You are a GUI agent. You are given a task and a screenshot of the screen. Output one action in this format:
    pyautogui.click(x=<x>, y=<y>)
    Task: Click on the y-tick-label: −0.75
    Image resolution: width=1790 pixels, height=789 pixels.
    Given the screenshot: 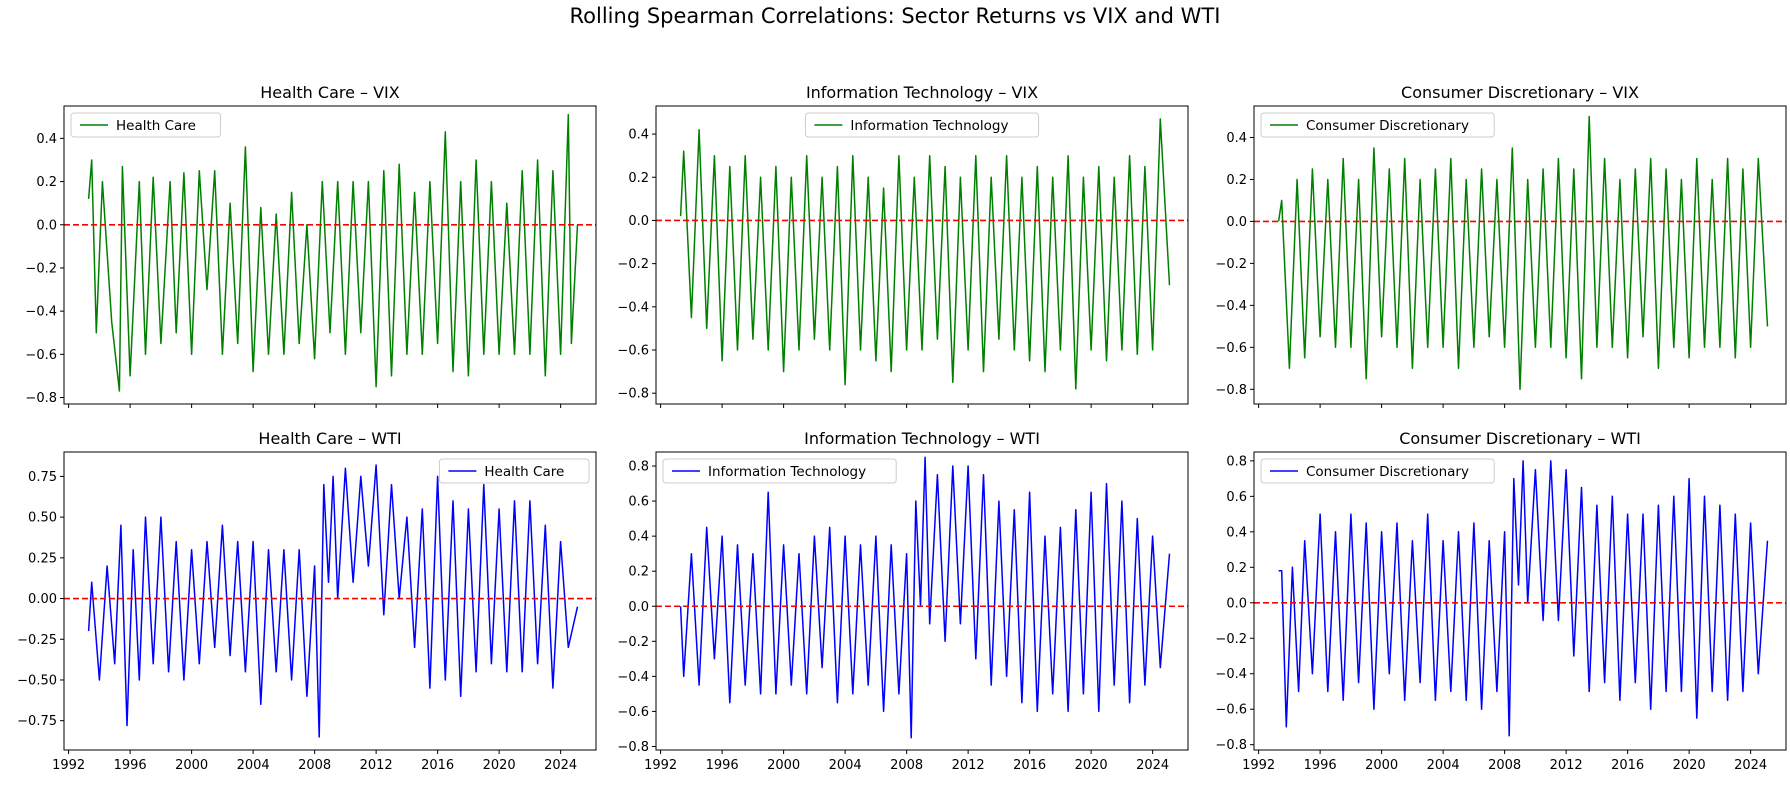 What is the action you would take?
    pyautogui.click(x=37, y=721)
    